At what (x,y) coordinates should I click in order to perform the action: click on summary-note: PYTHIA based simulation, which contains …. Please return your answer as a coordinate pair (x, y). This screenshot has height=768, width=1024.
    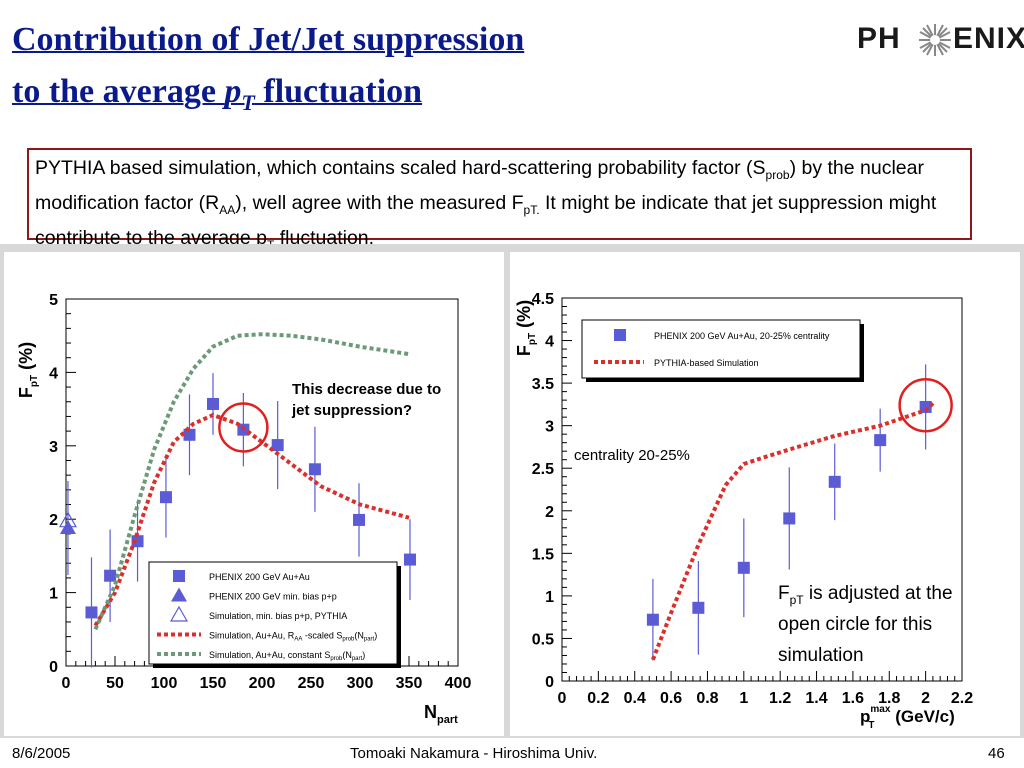
    Looking at the image, I should click on (499, 200).